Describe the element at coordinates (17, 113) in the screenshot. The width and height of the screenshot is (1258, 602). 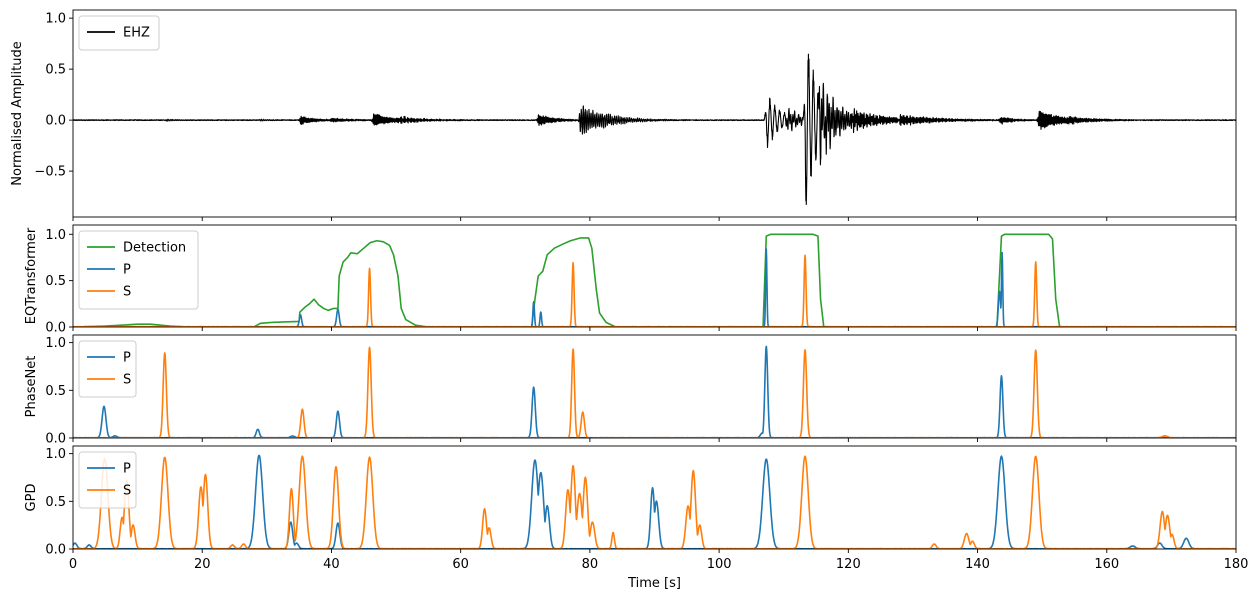
I see `y-axis-label: Normalised Amplitude` at that location.